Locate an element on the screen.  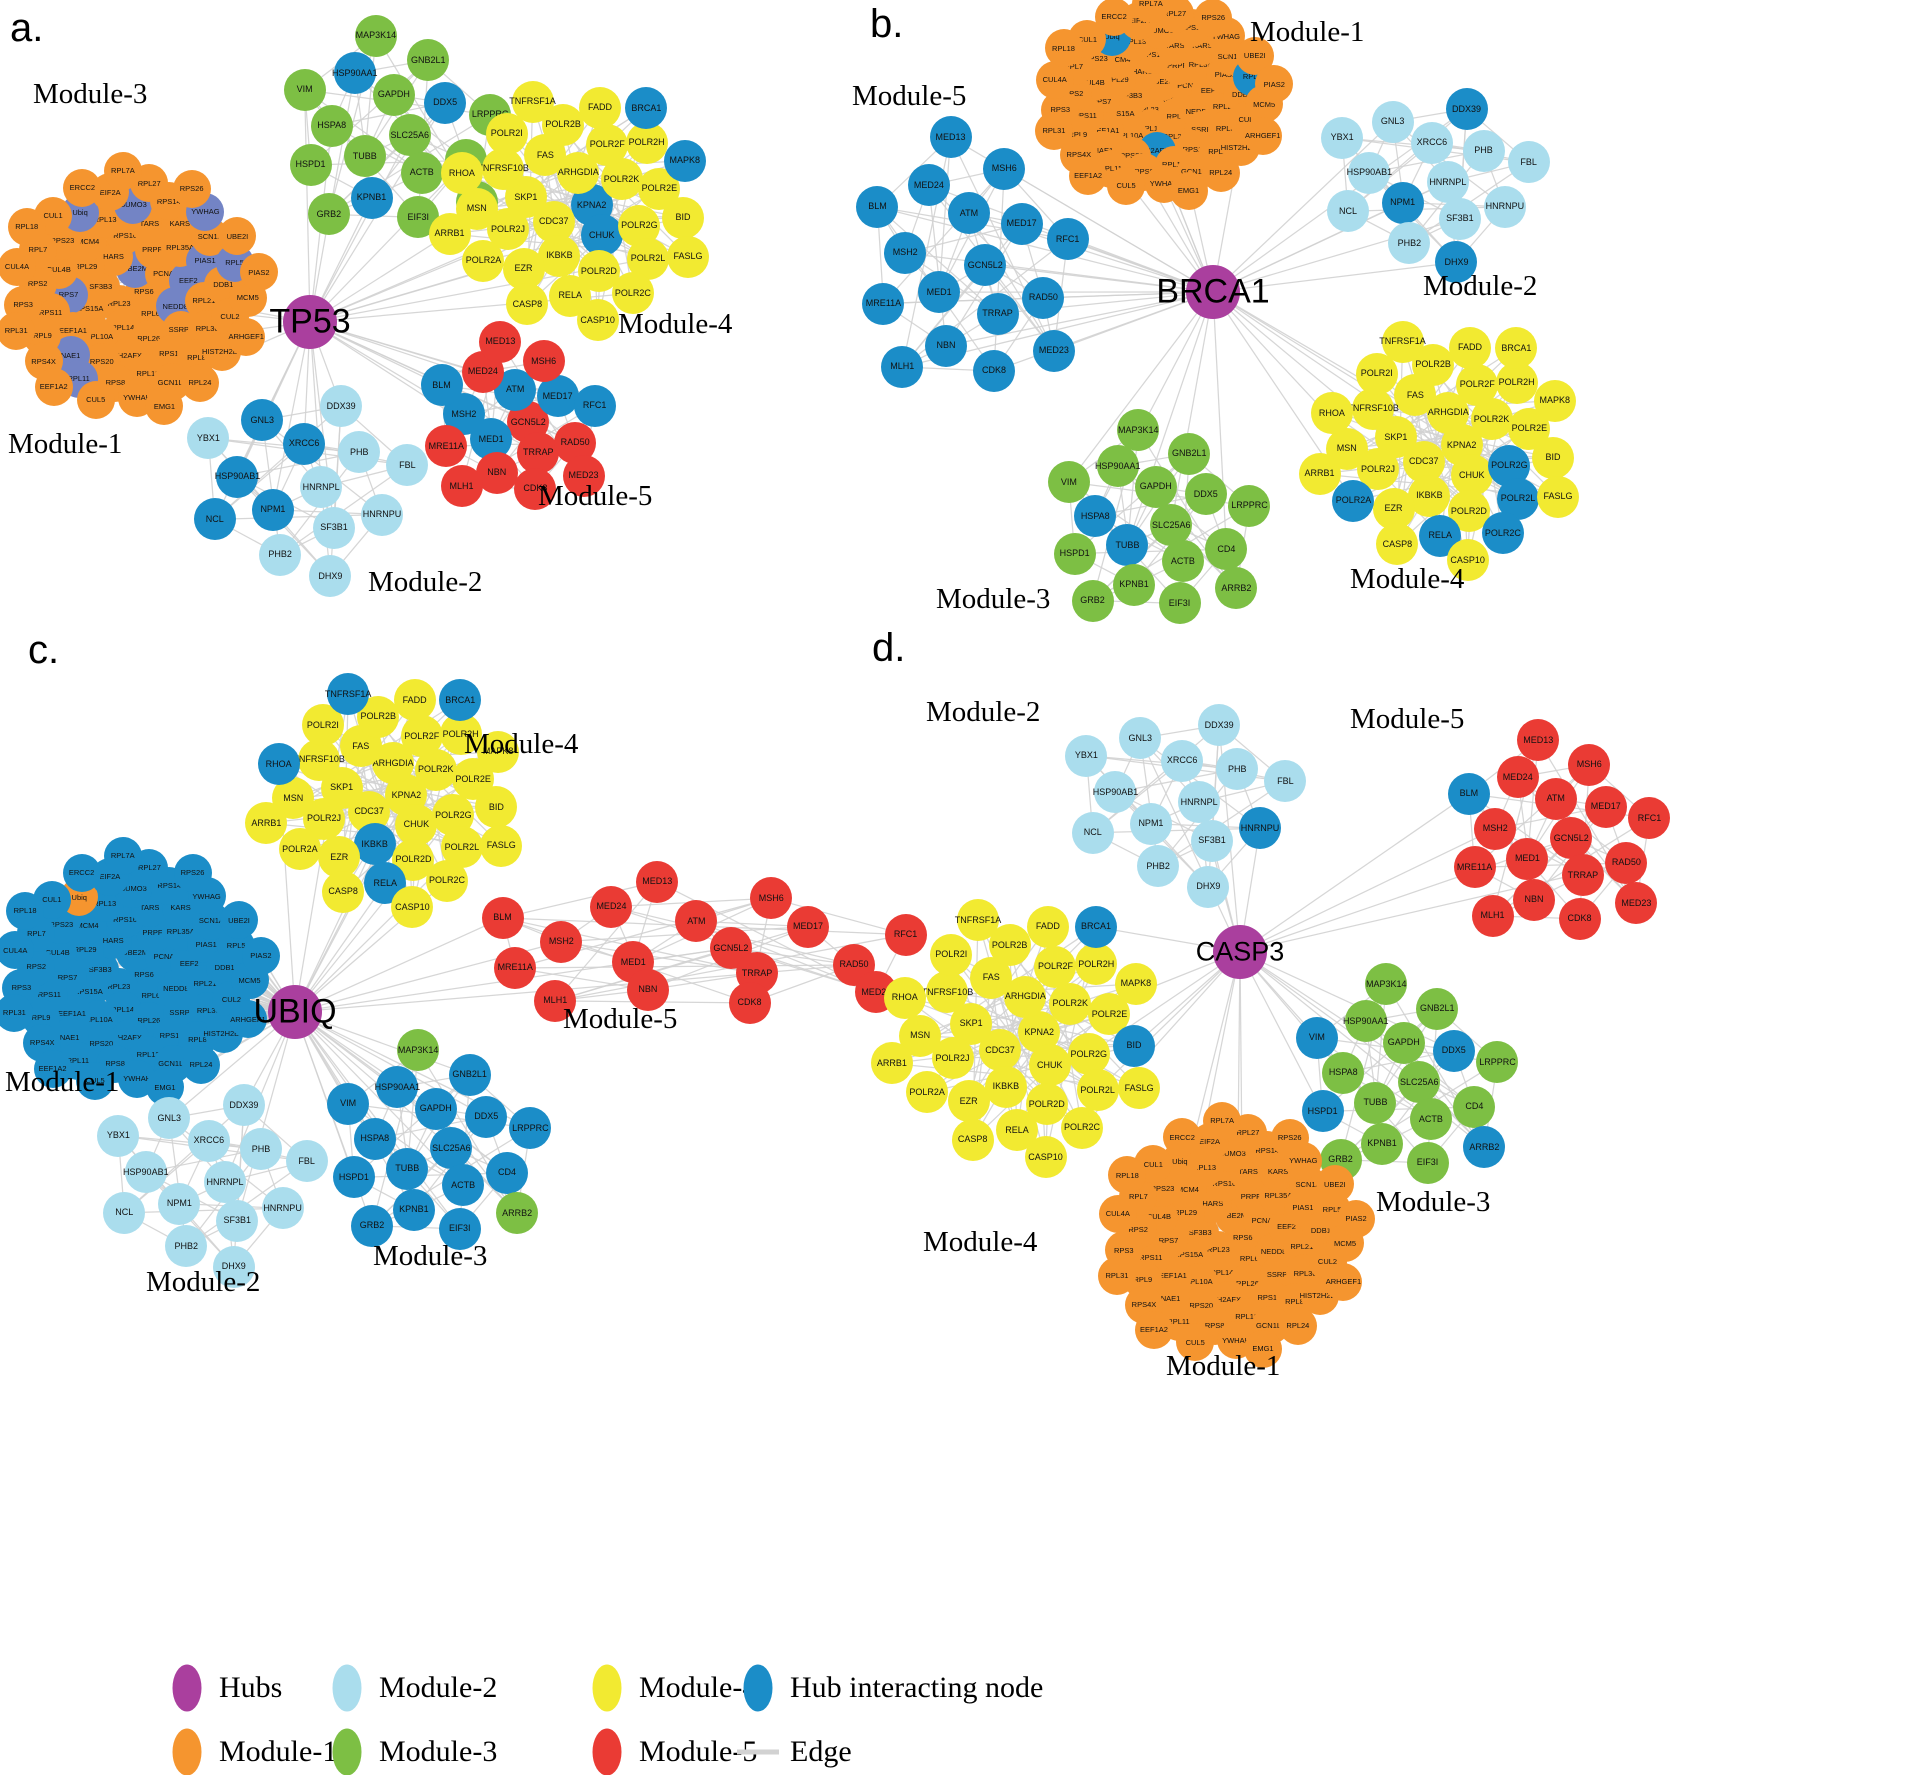
network-node: RPS26 is located at coordinates (192, 873).